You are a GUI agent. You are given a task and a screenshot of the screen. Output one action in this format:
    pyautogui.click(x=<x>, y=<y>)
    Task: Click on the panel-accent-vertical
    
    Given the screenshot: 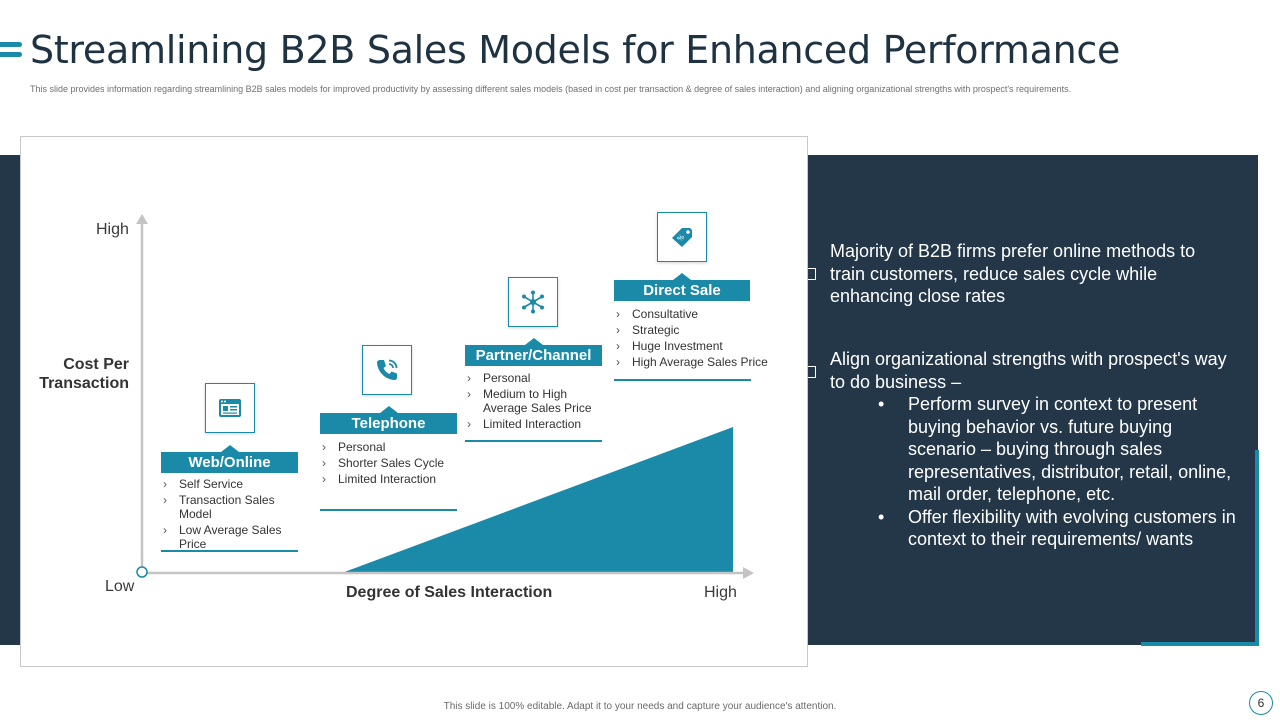 What is the action you would take?
    pyautogui.click(x=1257, y=548)
    